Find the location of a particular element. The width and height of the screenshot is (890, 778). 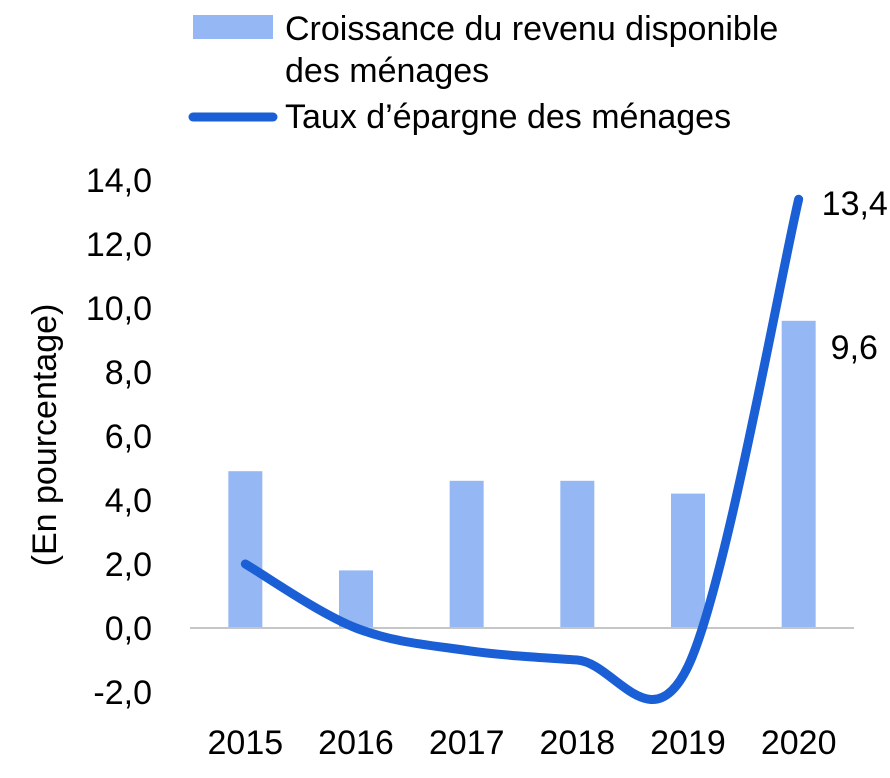

y-tick-label: -2,0 is located at coordinates (122, 693).